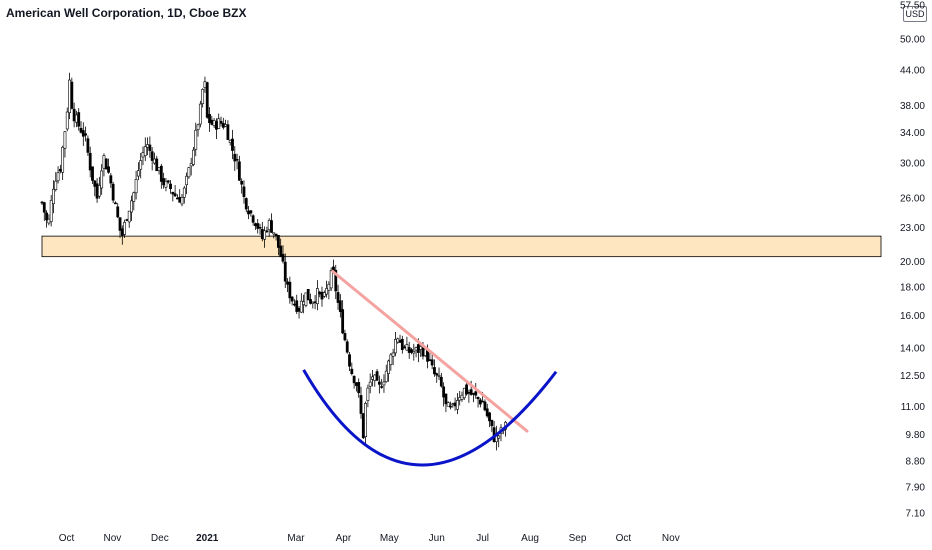 This screenshot has height=550, width=932. I want to click on y-tick-label: 9.80, so click(916, 435).